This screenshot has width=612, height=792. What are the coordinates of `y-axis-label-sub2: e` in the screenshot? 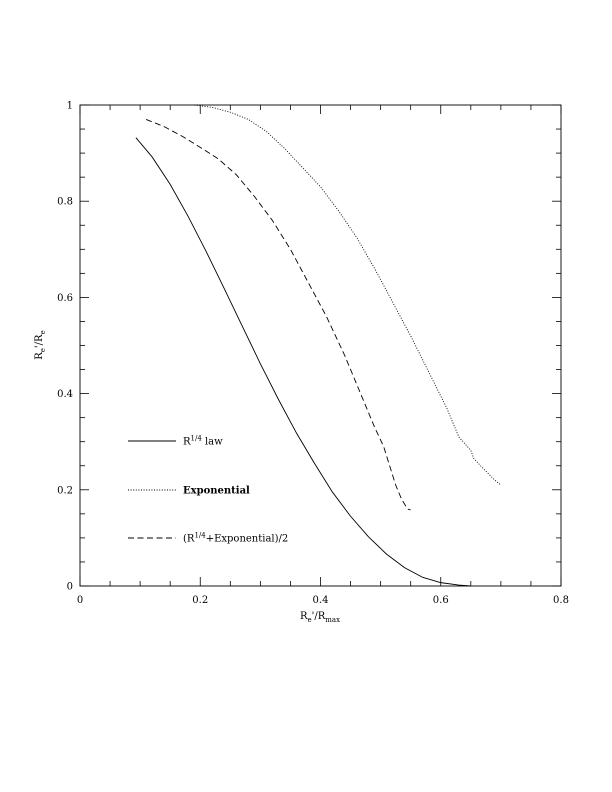 It's located at (43, 332).